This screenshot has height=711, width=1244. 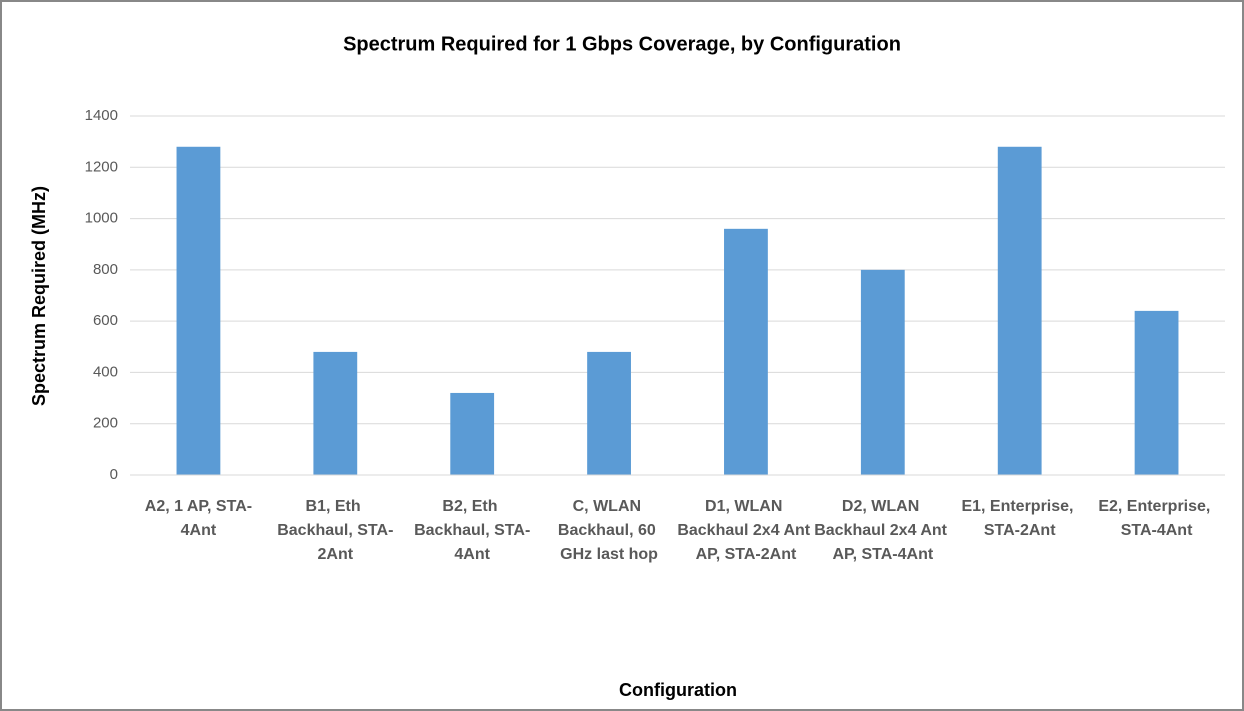 I want to click on x-tick-label: B1, Eth Backhaul, STA-2Ant, so click(x=335, y=530).